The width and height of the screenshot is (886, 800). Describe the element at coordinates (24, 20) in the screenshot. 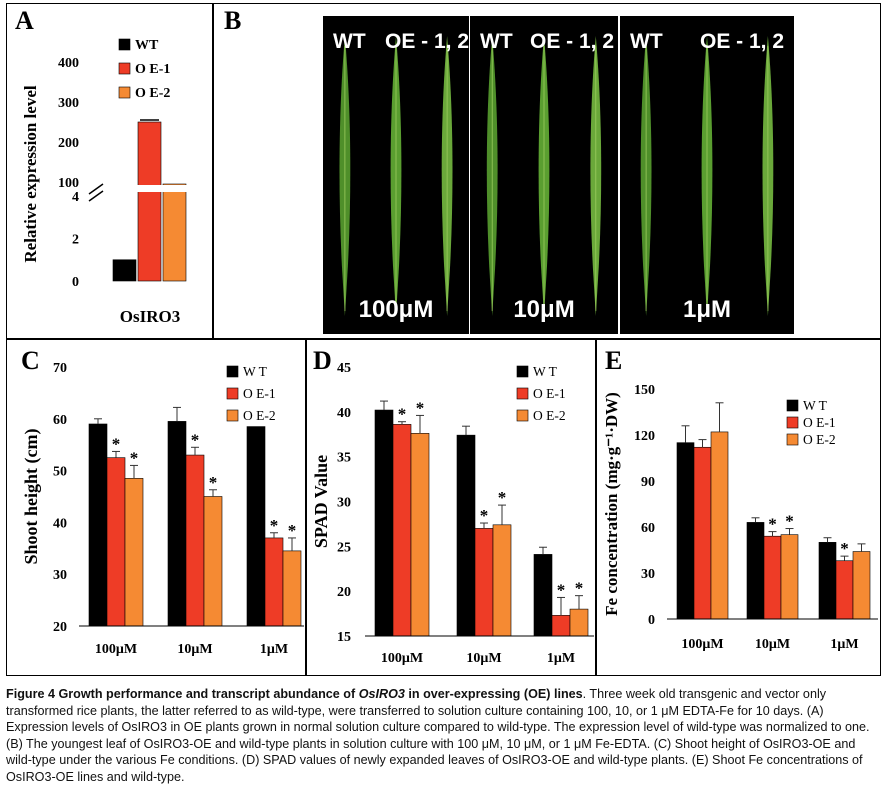

I see `panel-a-label: A` at that location.